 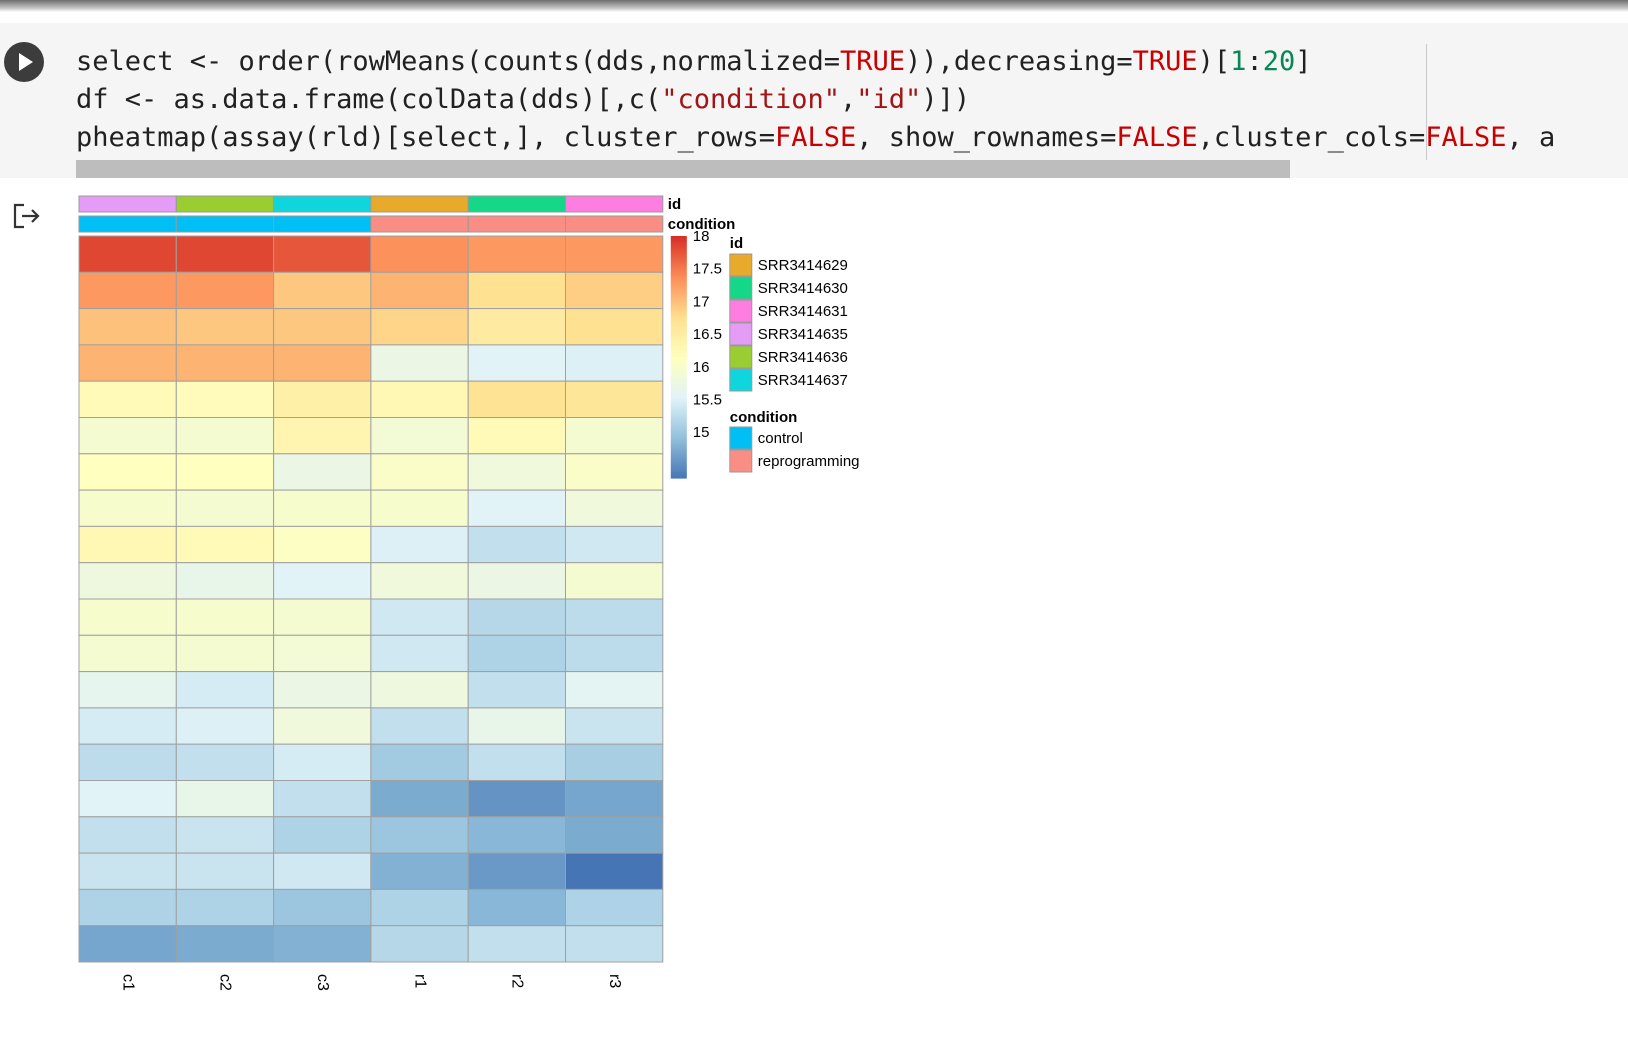 I want to click on code-token: df <- as.data.frame(colData(dds)[,c(, so click(x=369, y=99).